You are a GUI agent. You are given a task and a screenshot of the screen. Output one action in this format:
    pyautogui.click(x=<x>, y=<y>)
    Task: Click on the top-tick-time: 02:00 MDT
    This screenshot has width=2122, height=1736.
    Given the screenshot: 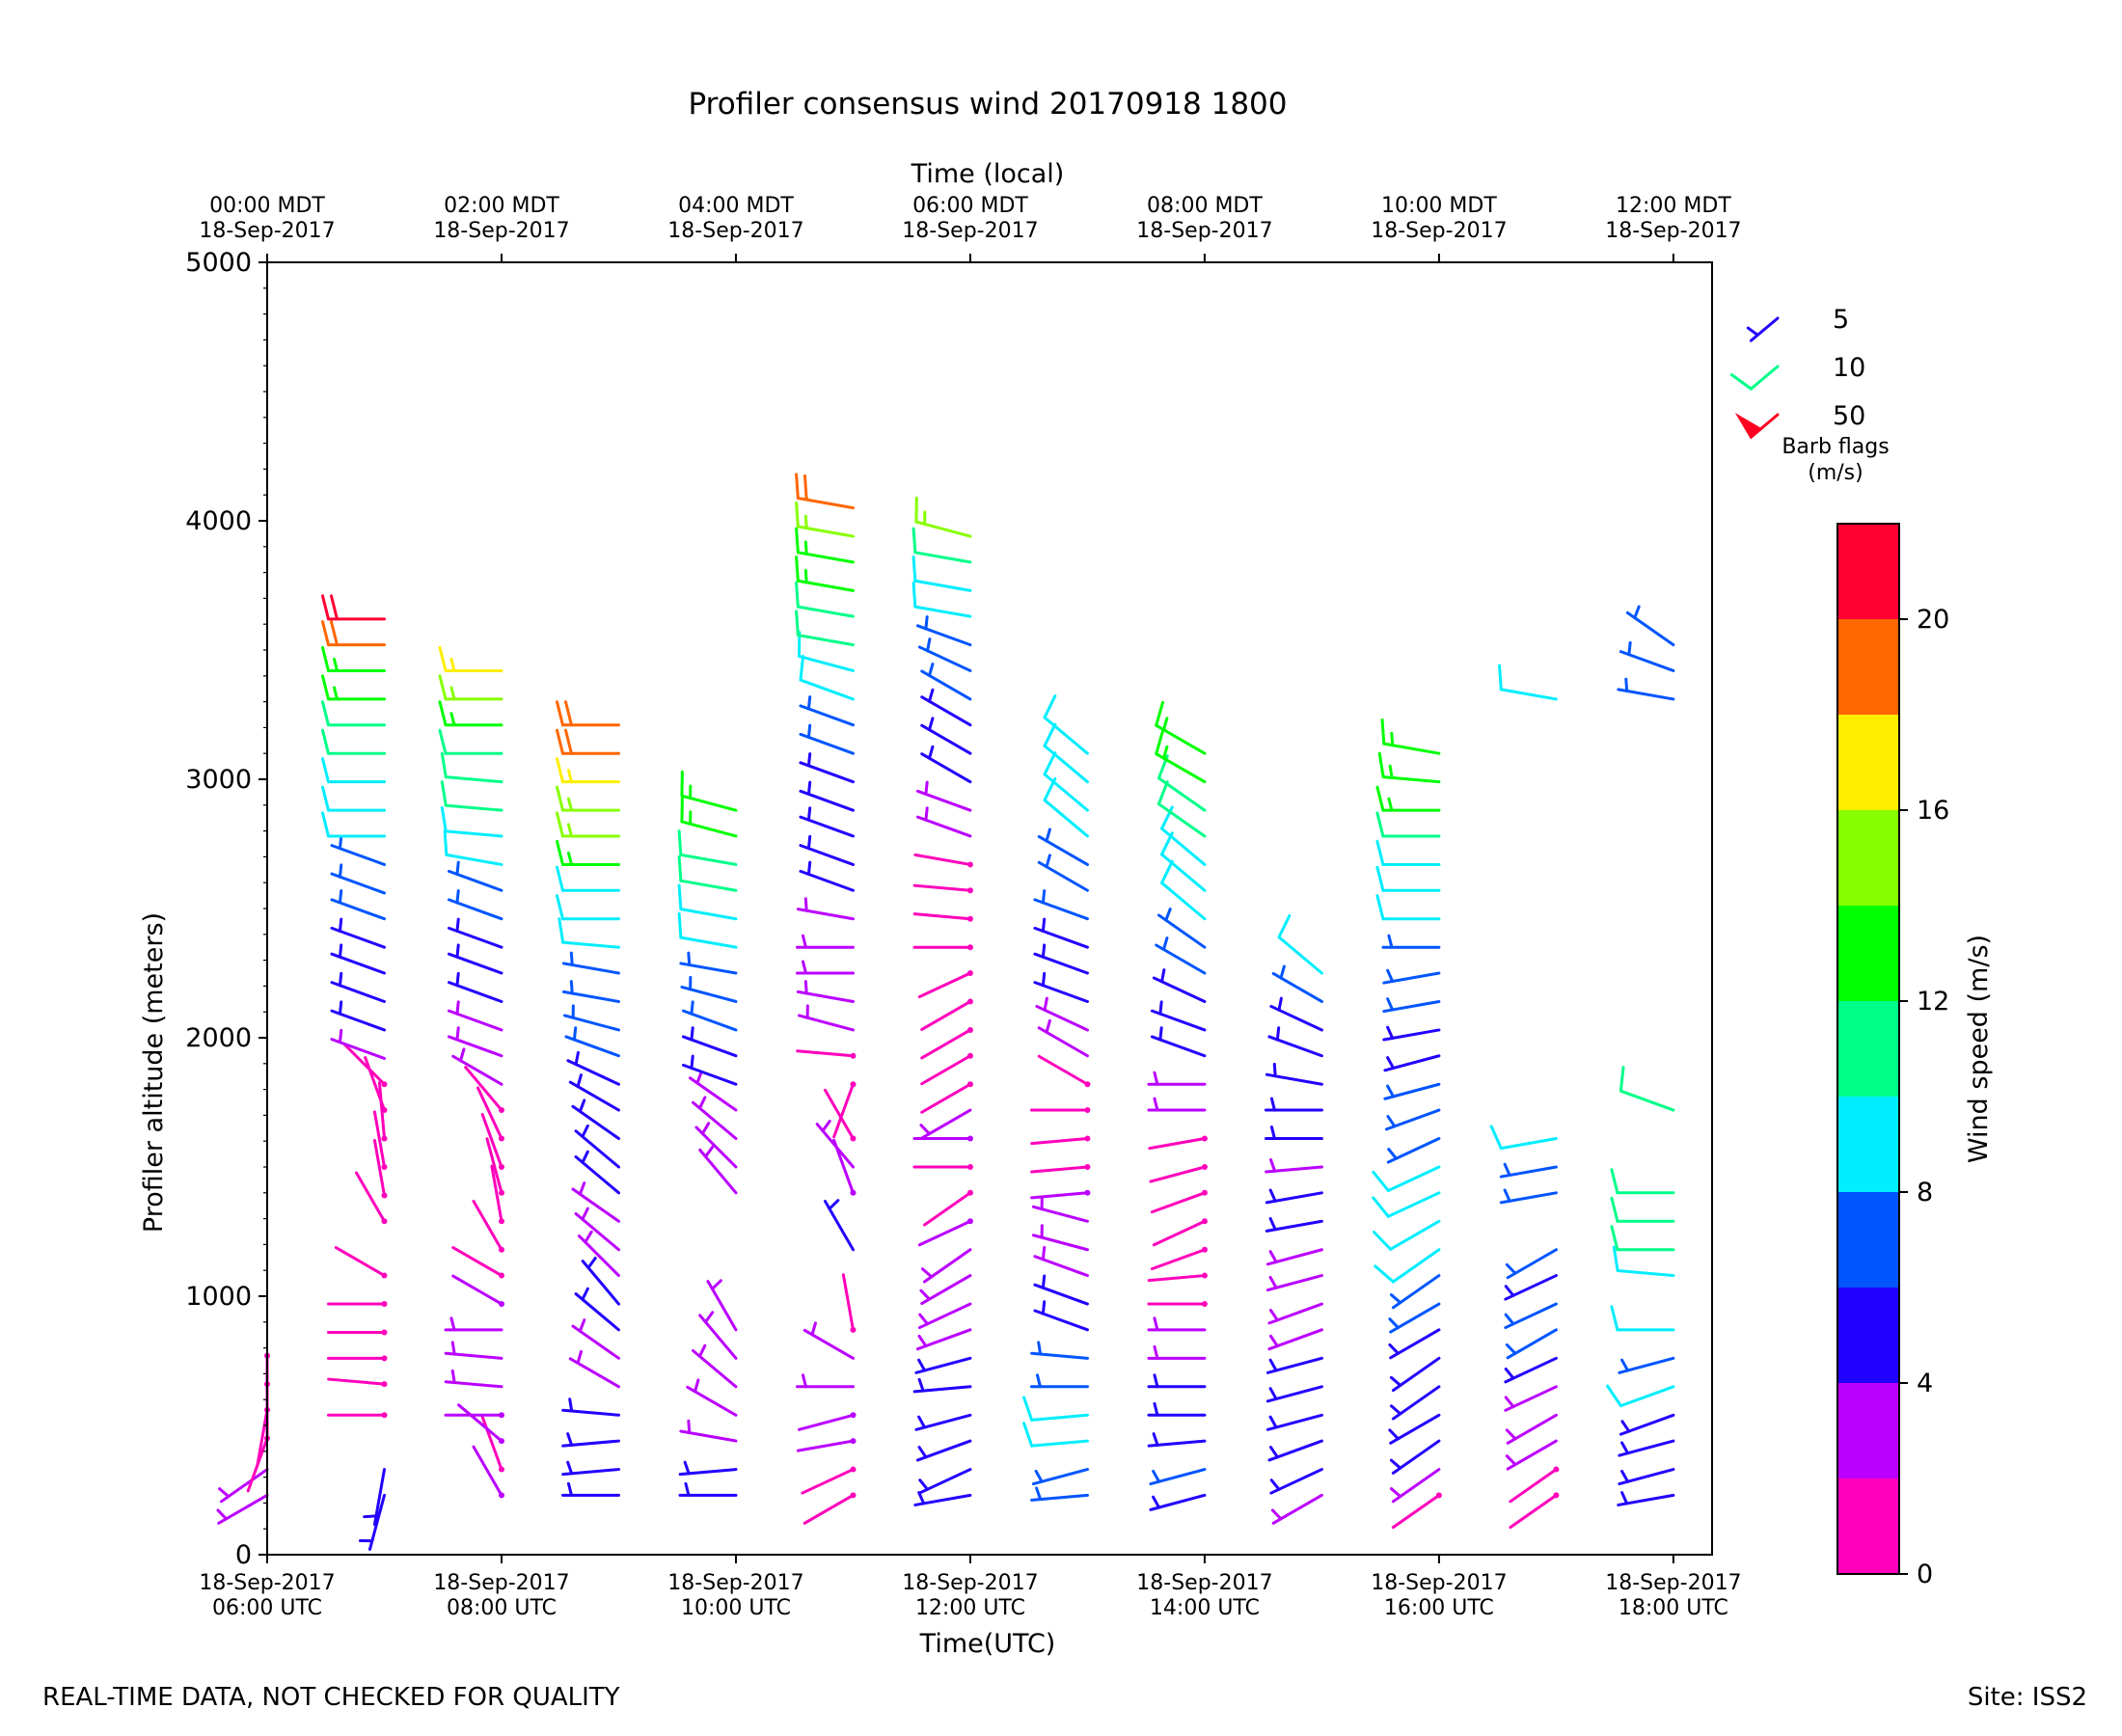 What is the action you would take?
    pyautogui.click(x=502, y=206)
    